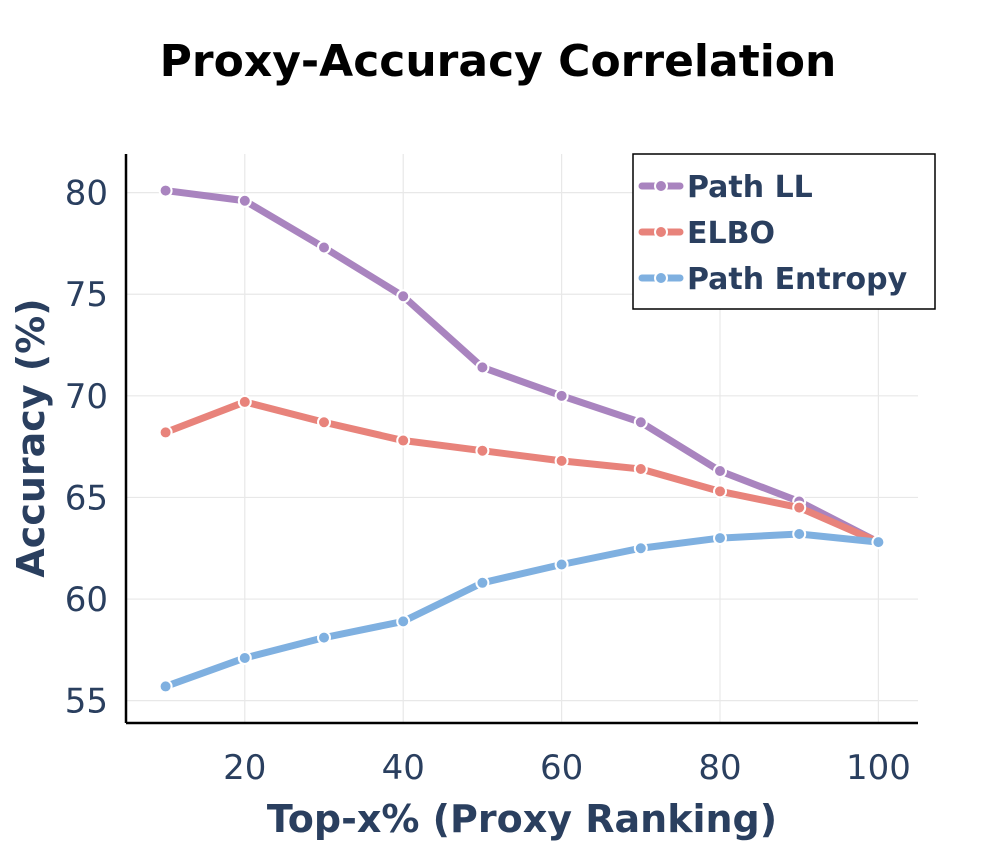 The image size is (997, 852). I want to click on legend-item: Path Entropy, so click(773, 279).